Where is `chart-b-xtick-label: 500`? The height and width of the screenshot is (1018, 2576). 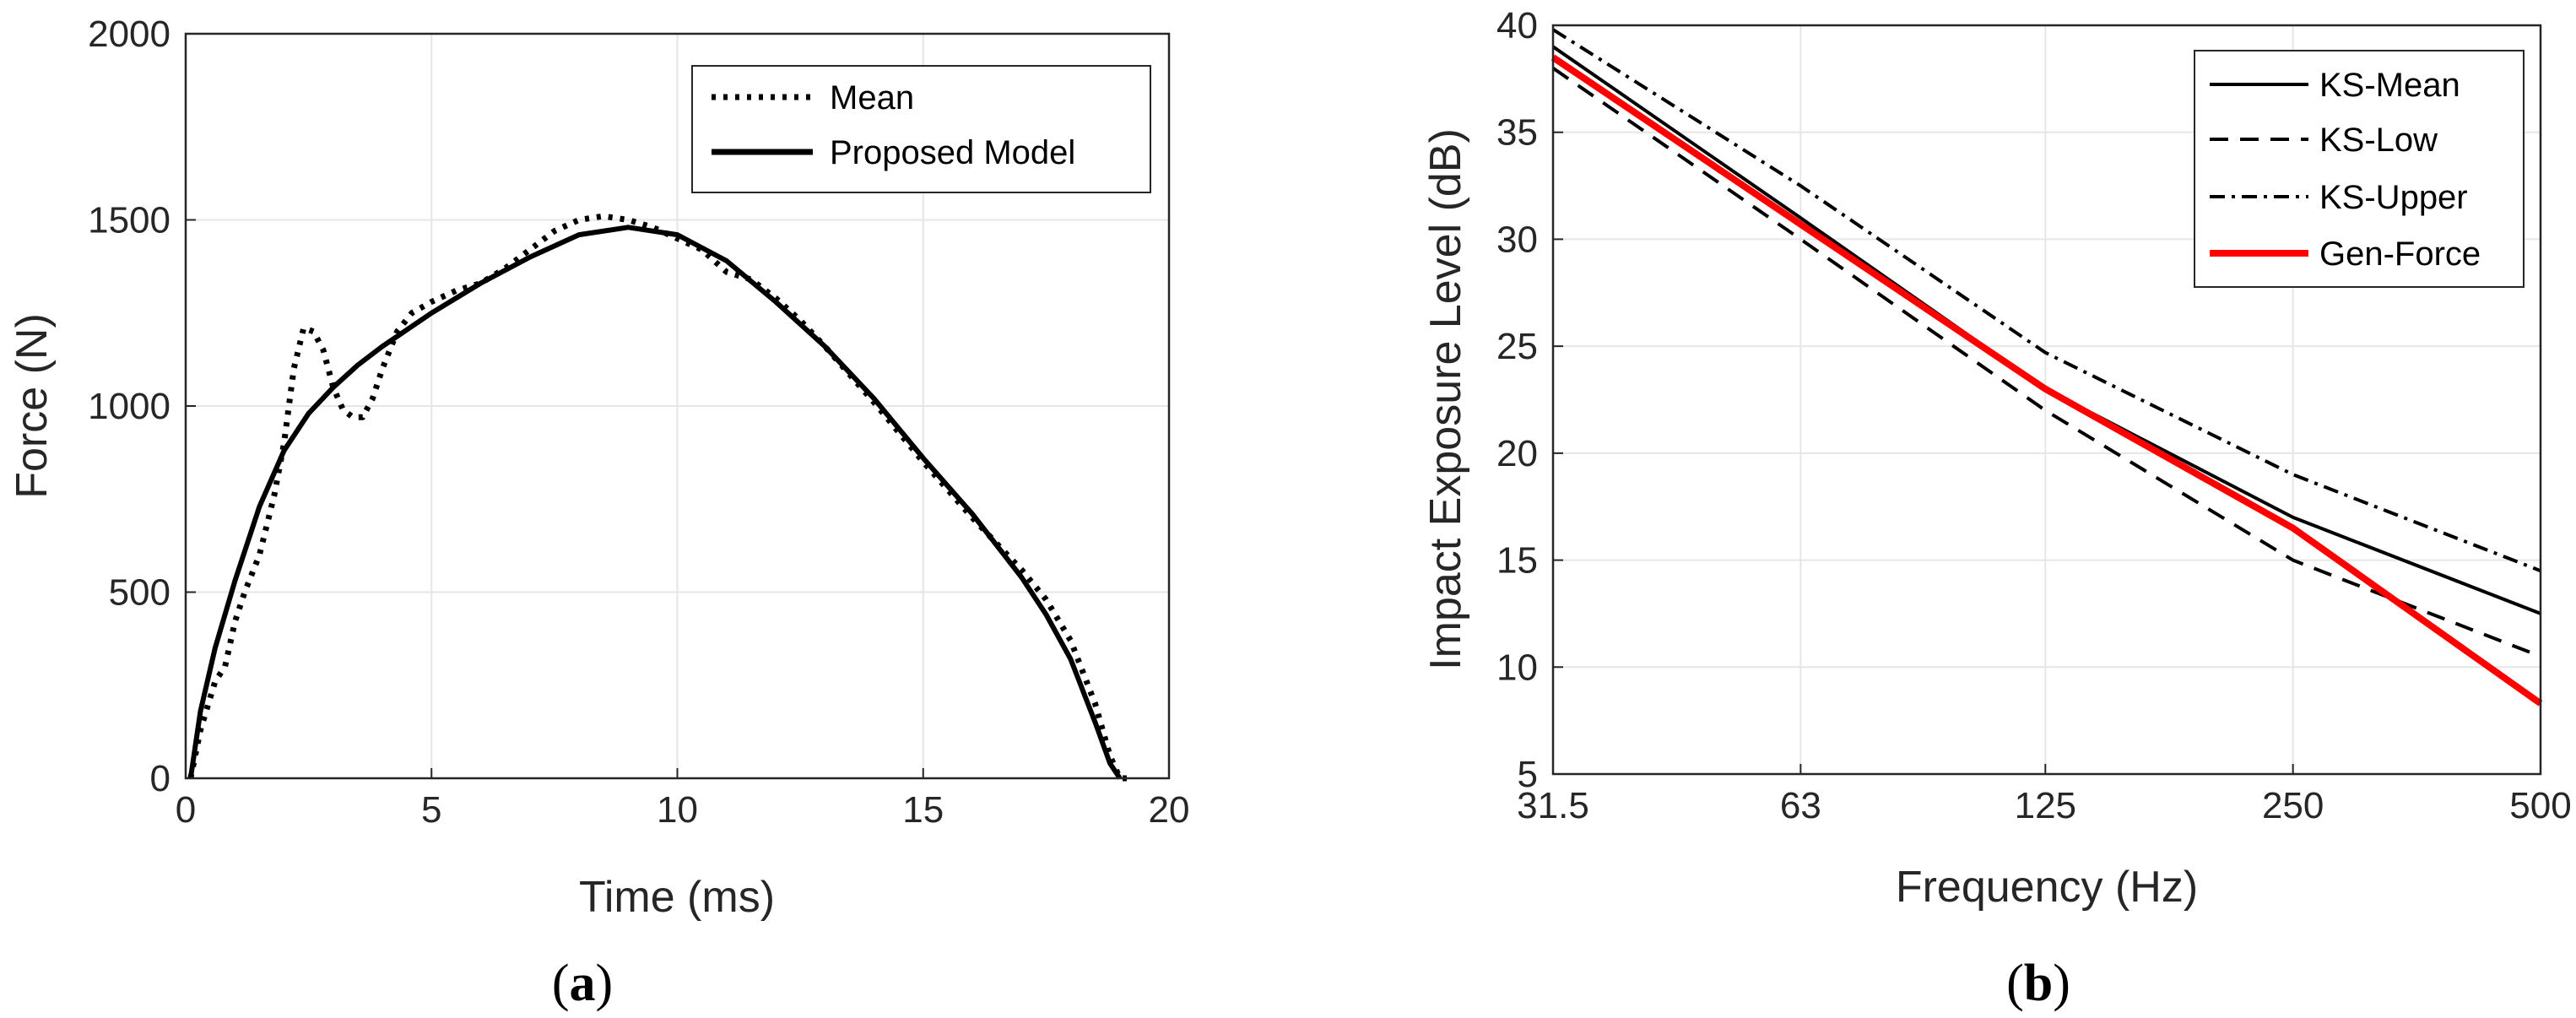
chart-b-xtick-label: 500 is located at coordinates (2540, 805).